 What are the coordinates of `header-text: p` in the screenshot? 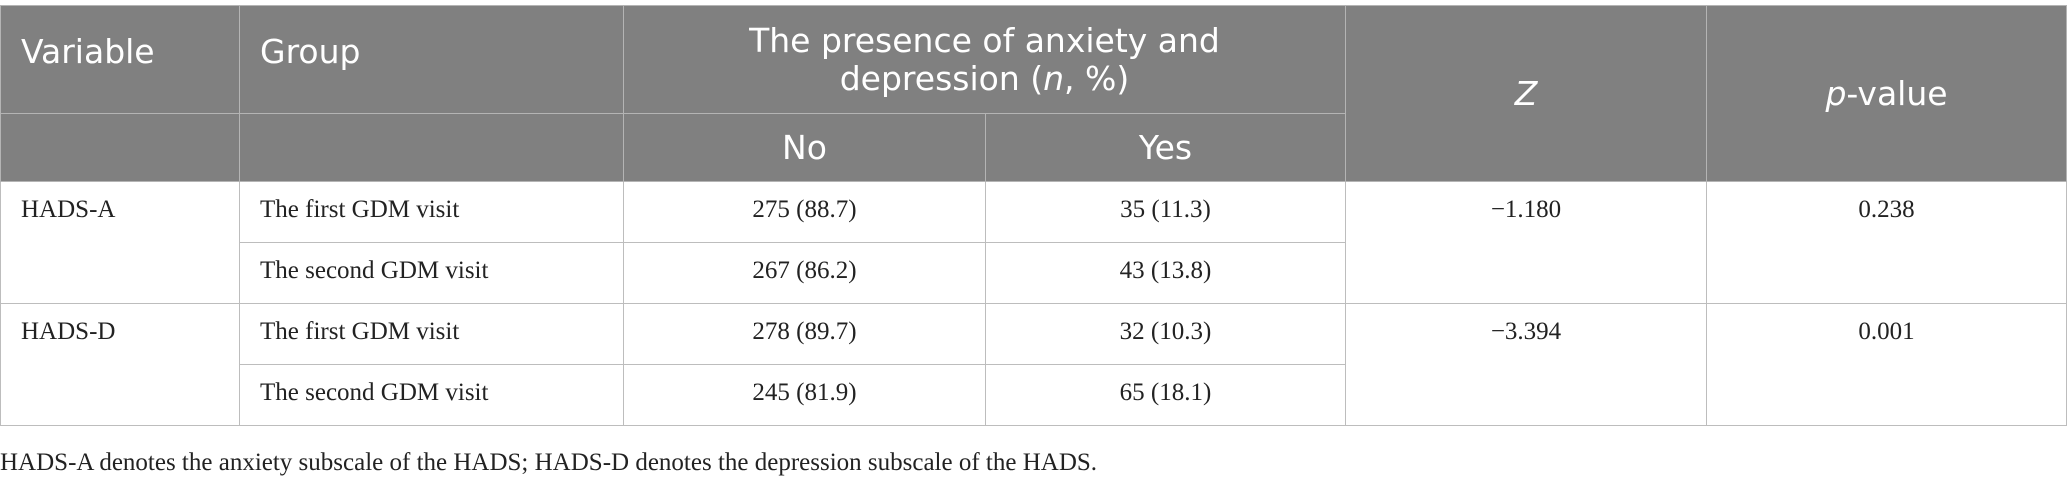 It's located at (1836, 93).